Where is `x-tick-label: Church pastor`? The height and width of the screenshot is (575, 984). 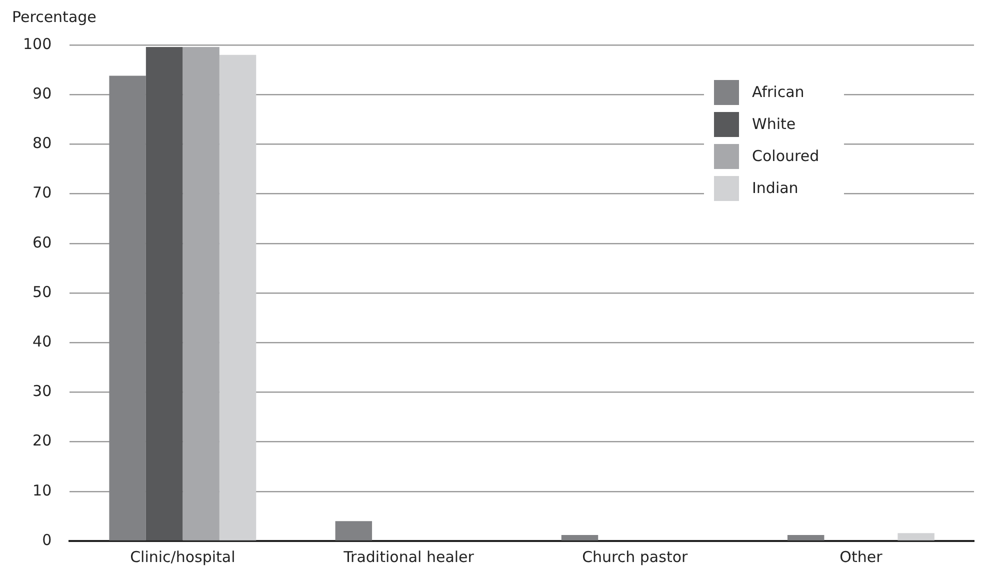 x-tick-label: Church pastor is located at coordinates (635, 557).